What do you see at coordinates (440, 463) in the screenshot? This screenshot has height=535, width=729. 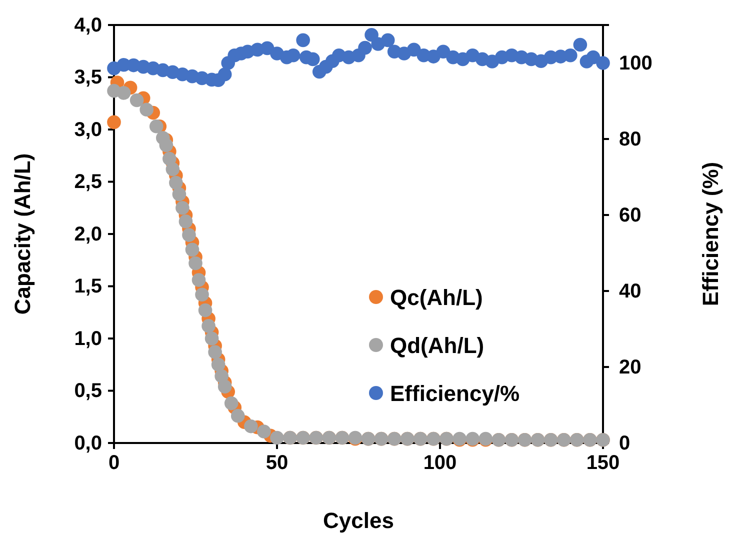 I see `x-tick-label: 100` at bounding box center [440, 463].